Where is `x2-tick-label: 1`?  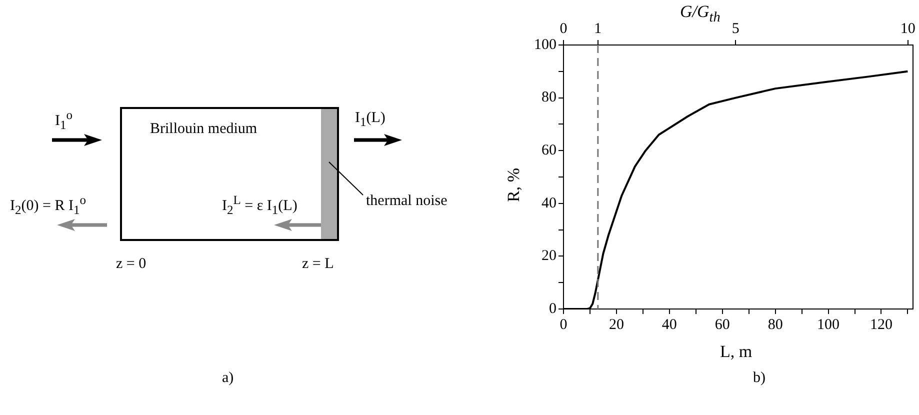
x2-tick-label: 1 is located at coordinates (598, 28).